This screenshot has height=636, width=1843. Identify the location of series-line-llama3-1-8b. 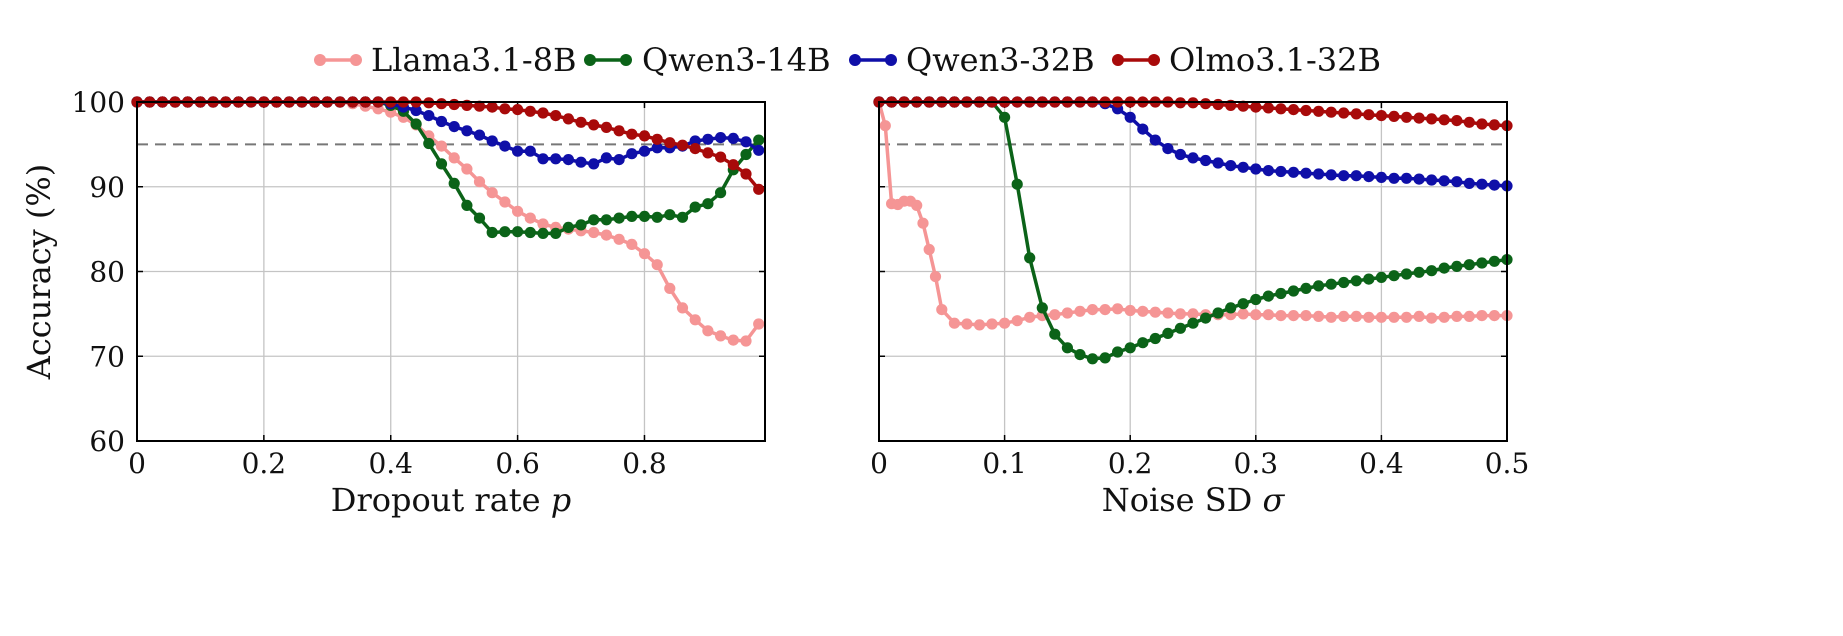
(449, 221).